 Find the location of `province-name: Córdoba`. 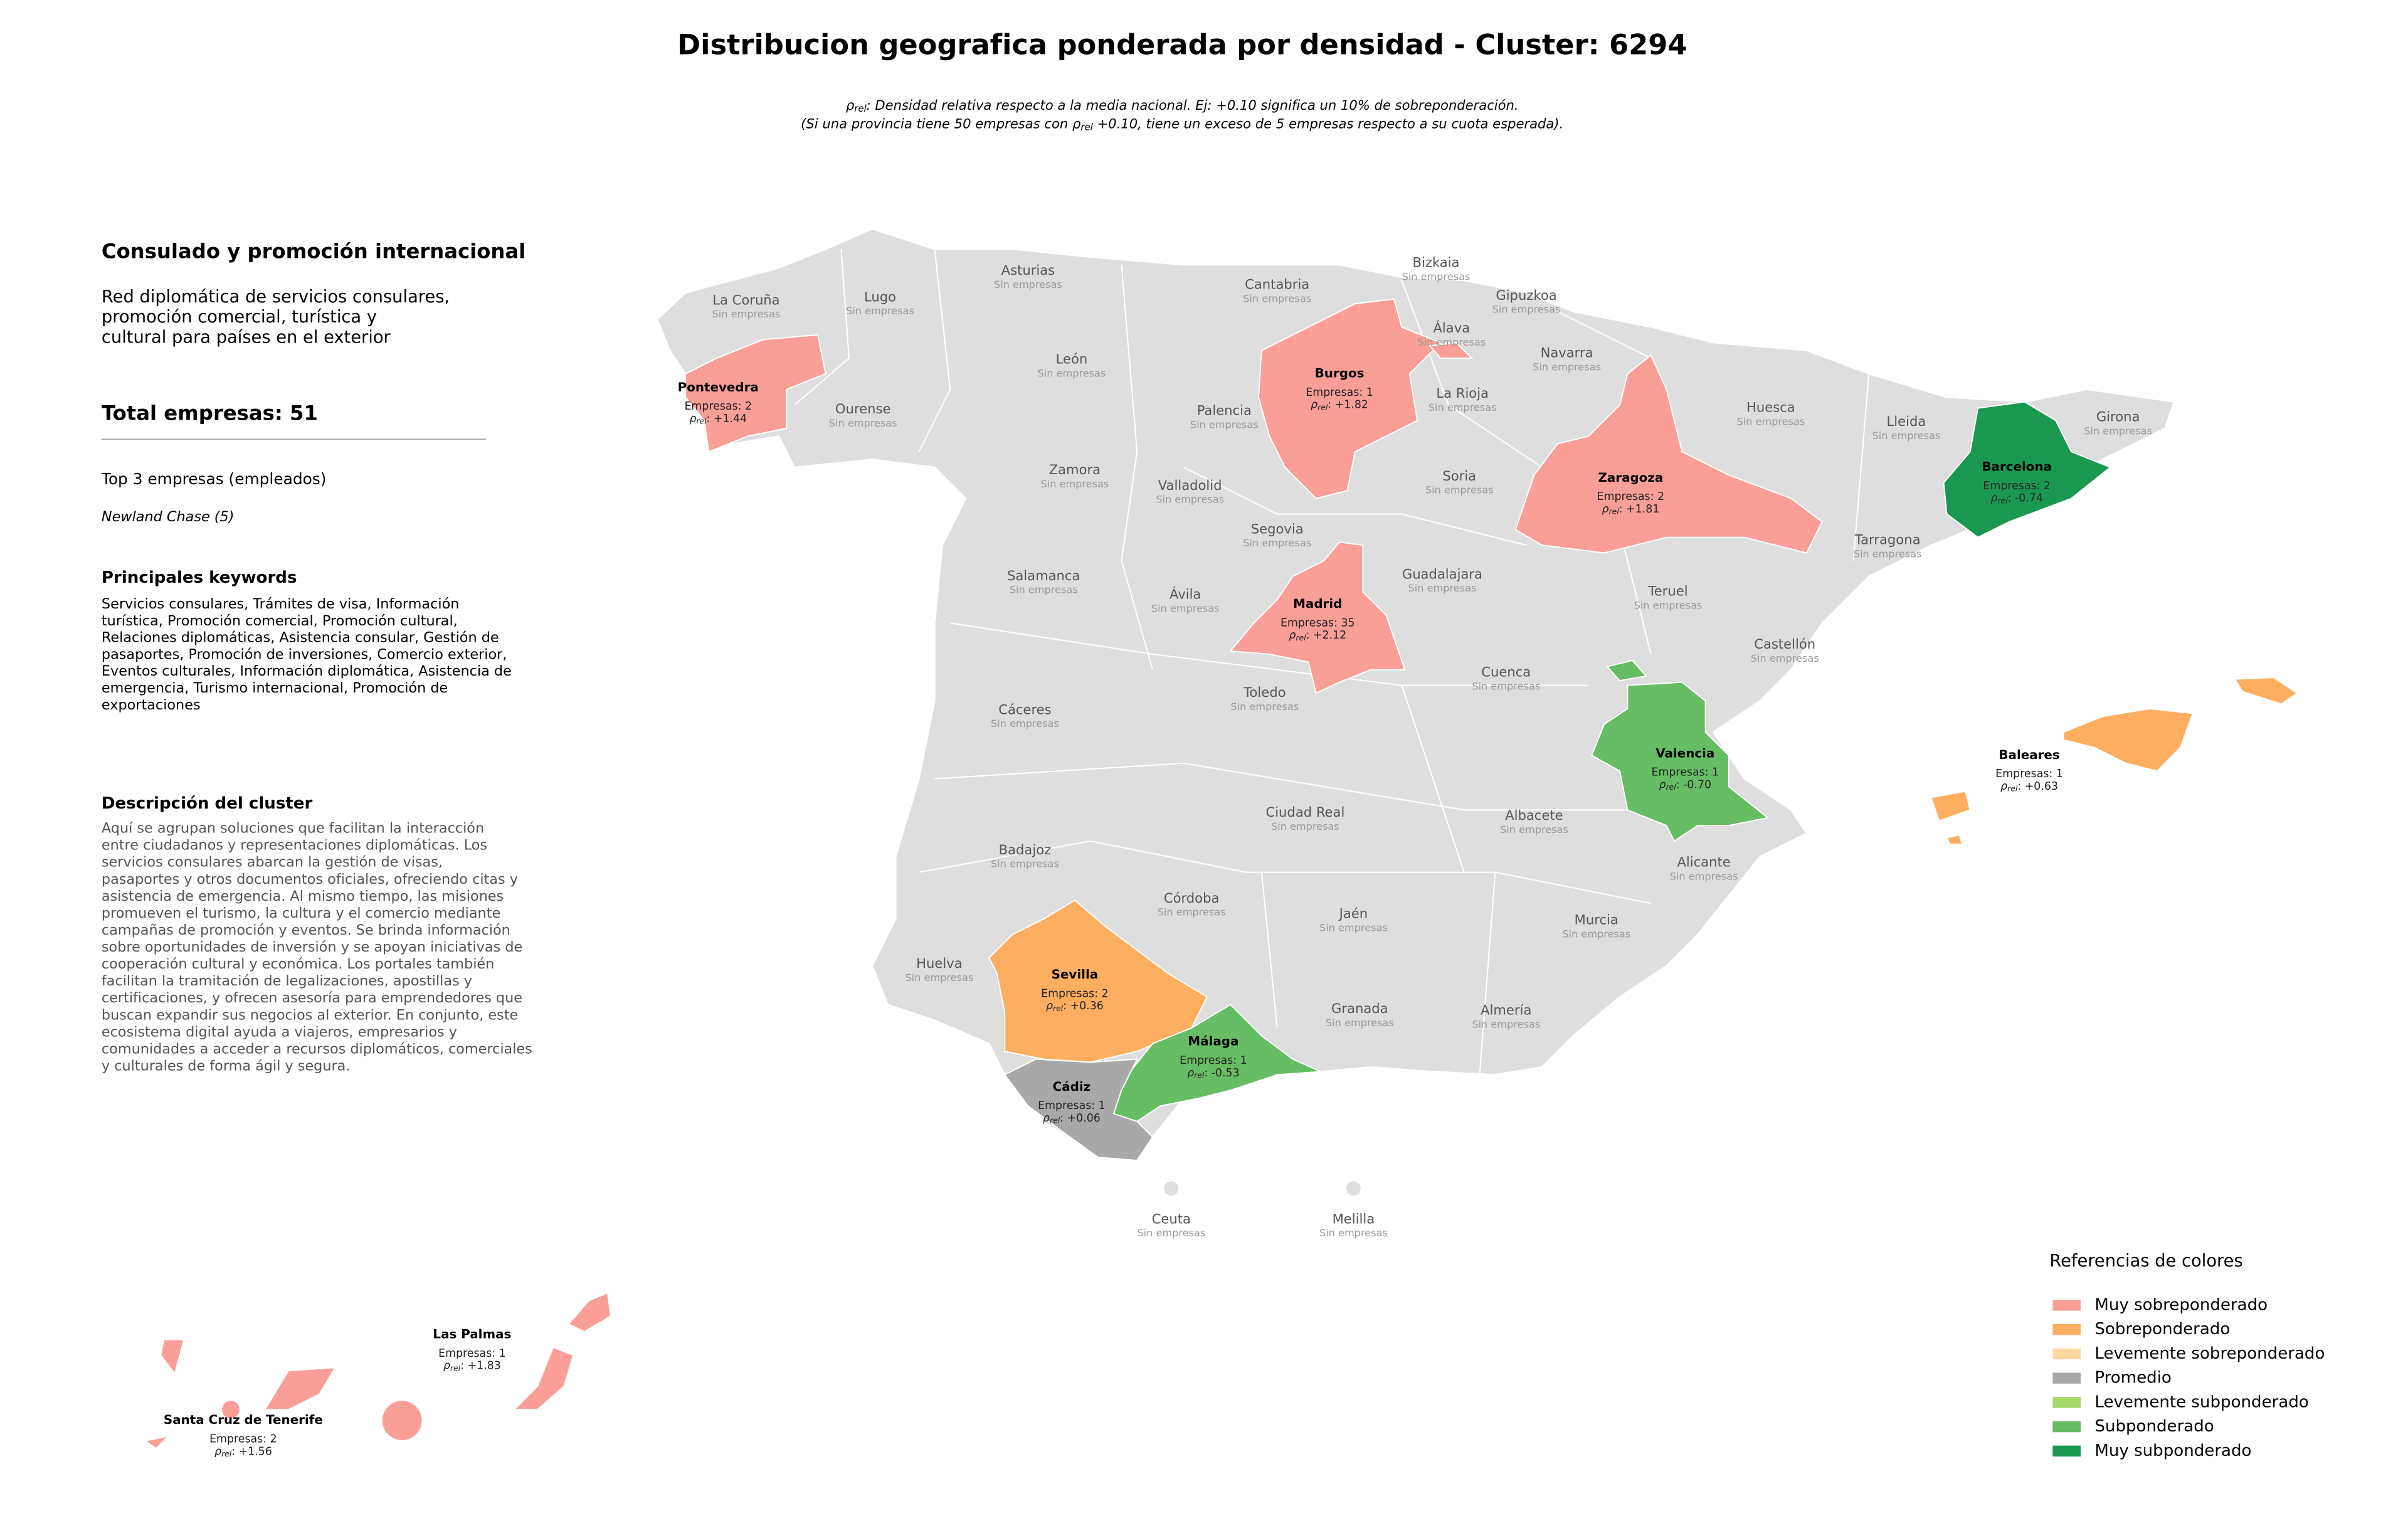

province-name: Córdoba is located at coordinates (1192, 898).